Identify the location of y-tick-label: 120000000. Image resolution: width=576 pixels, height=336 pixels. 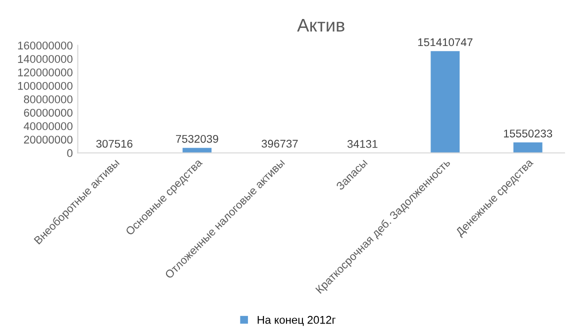
(45, 72).